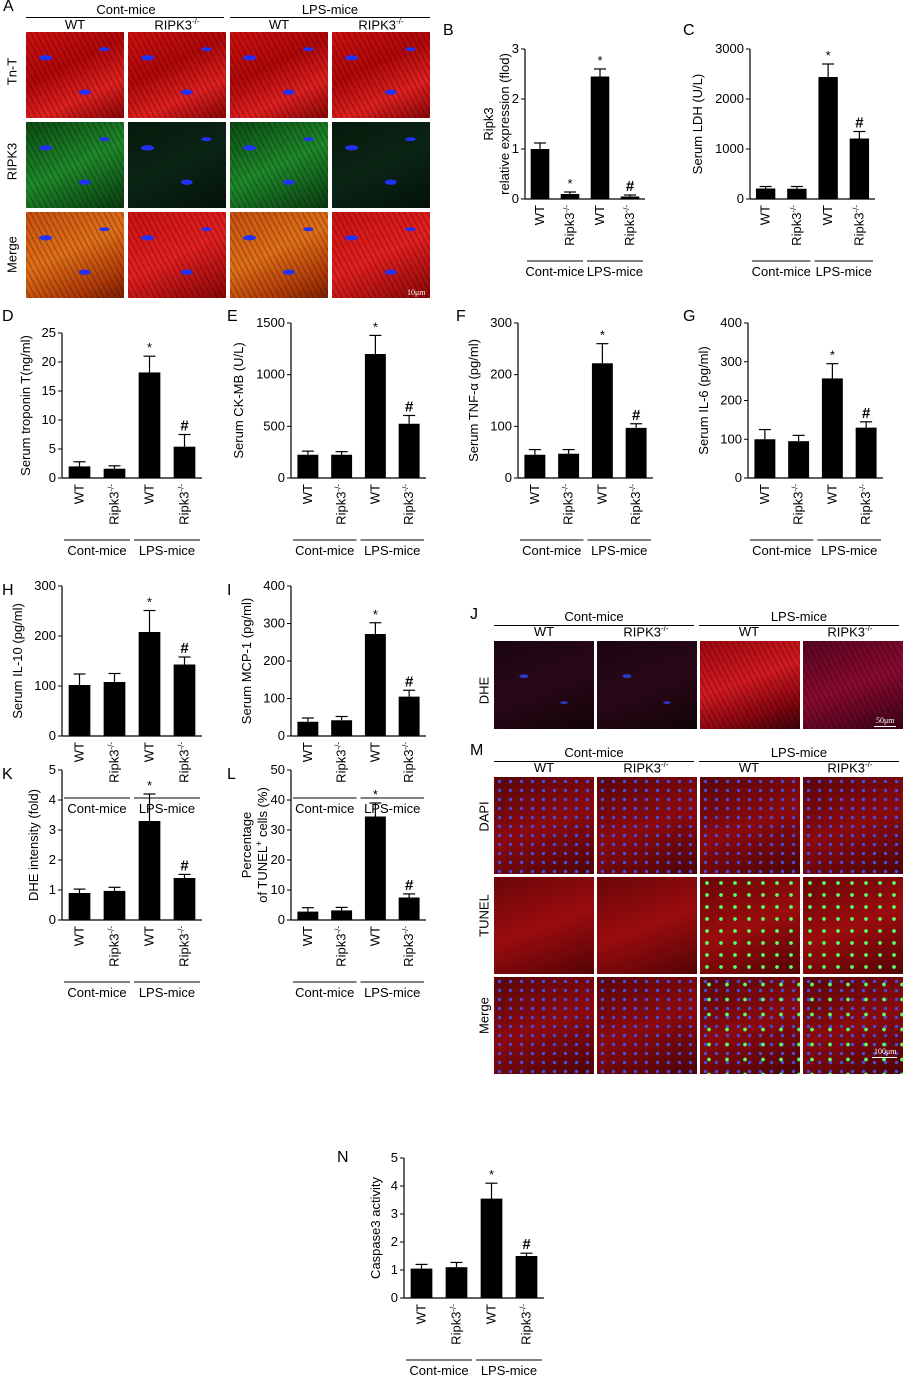  Describe the element at coordinates (279, 255) in the screenshot. I see `panel-a-tile-r3-c3` at that location.